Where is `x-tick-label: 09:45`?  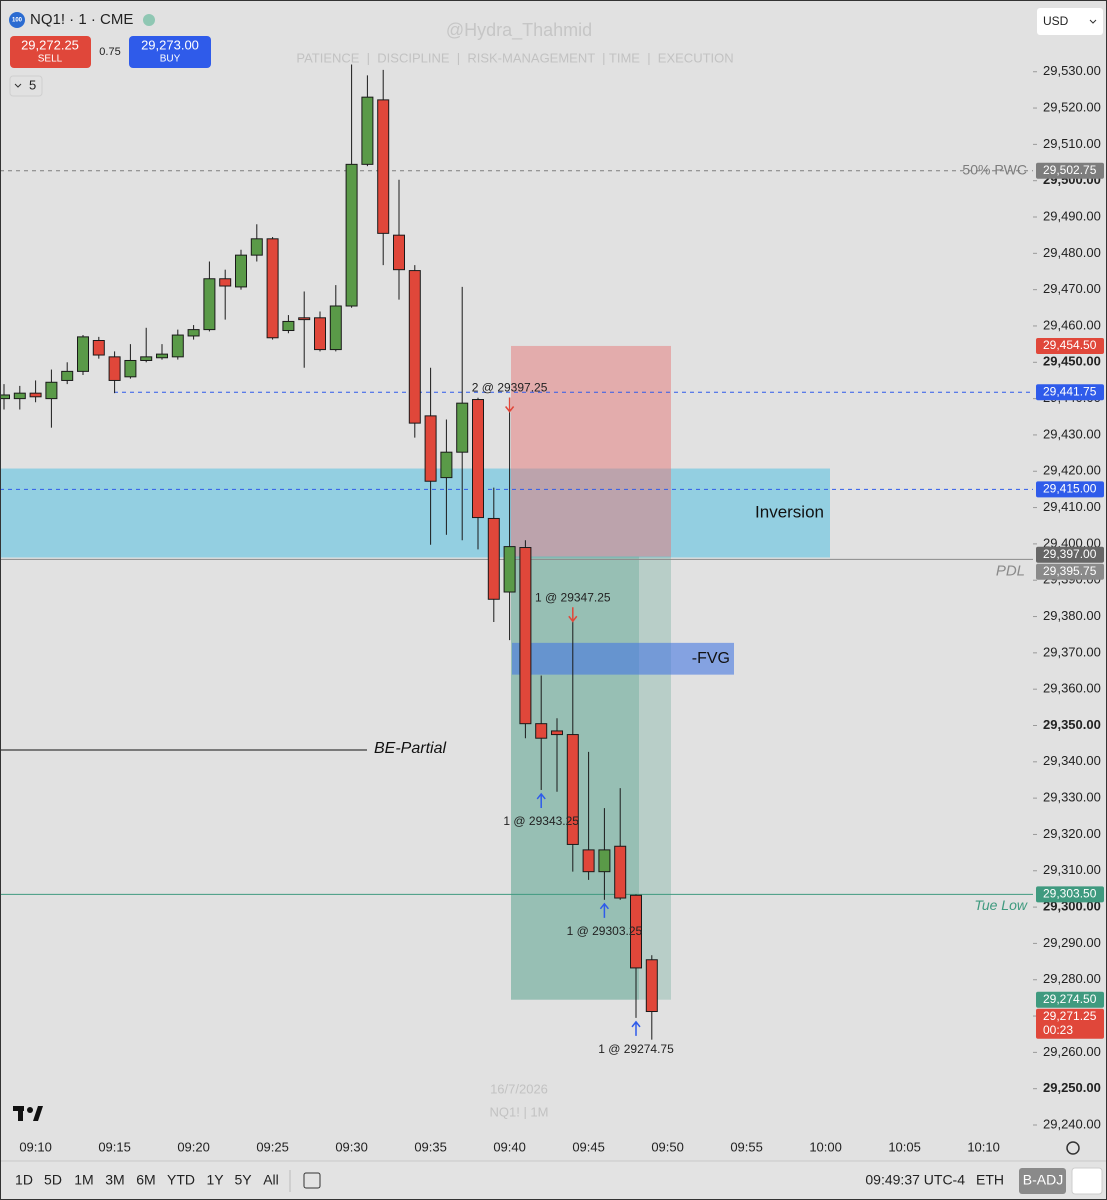
x-tick-label: 09:45 is located at coordinates (588, 1146).